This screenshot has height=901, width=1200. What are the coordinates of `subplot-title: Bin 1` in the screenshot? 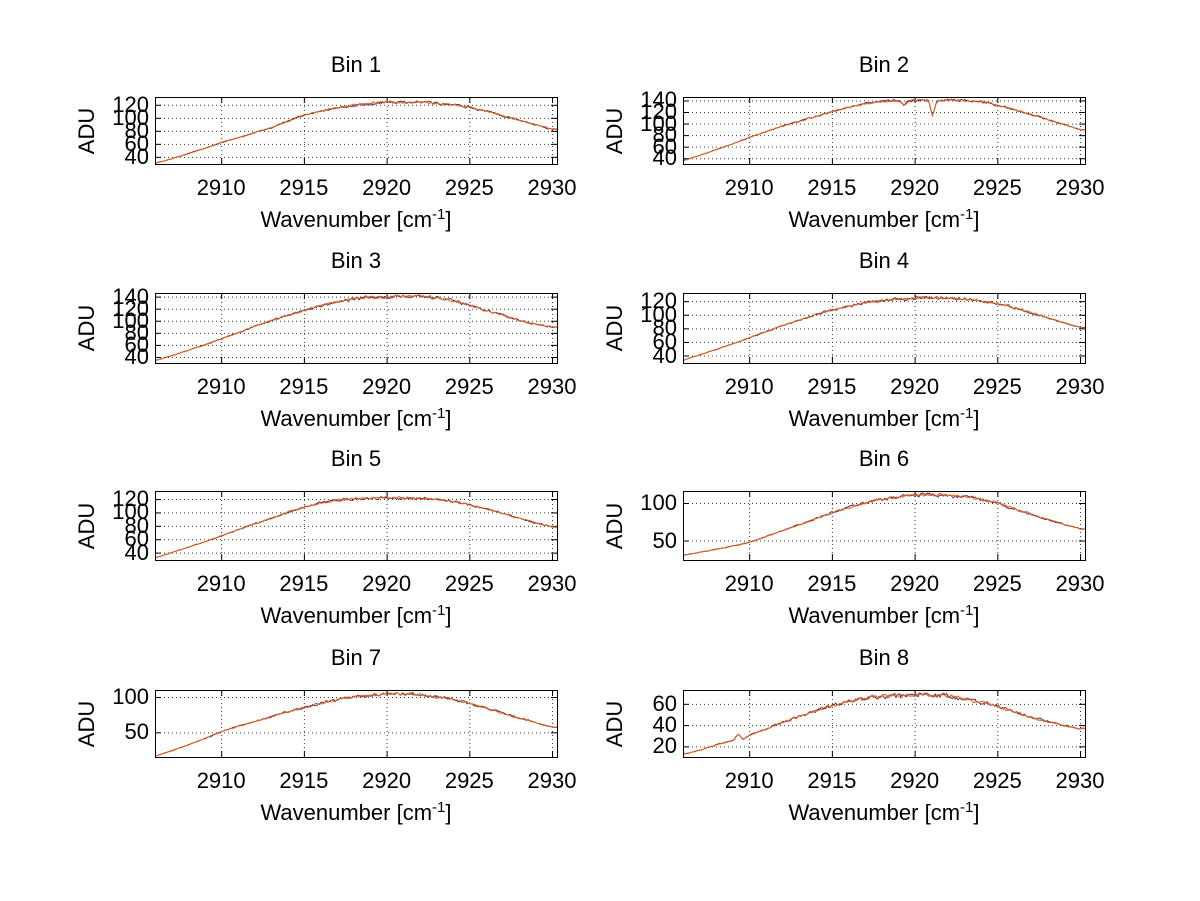 It's located at (356, 64).